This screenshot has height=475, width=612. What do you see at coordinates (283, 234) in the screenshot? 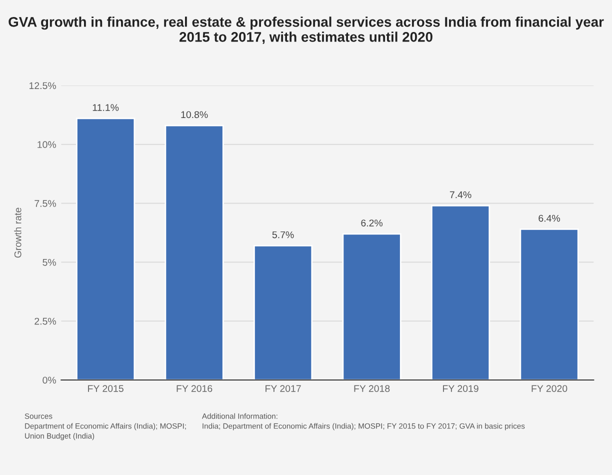
I see `data-label: 5.7%` at bounding box center [283, 234].